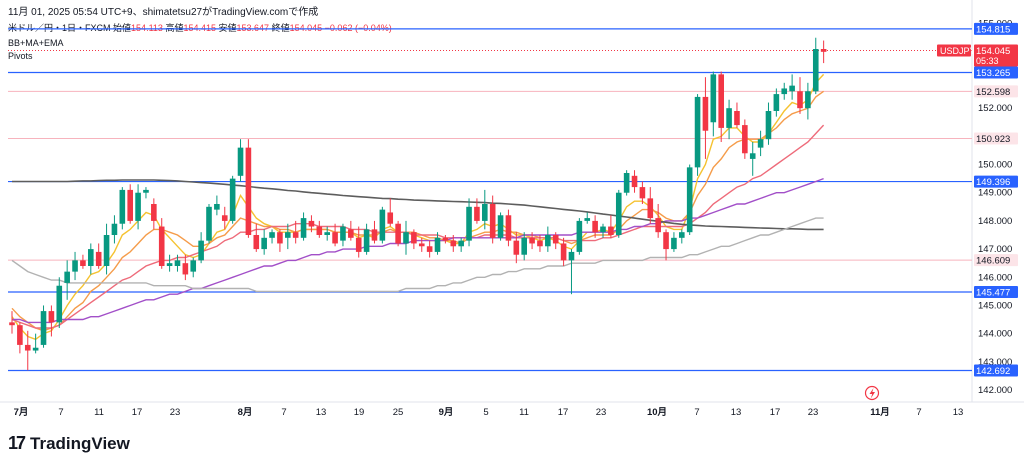 Image resolution: width=1024 pixels, height=465 pixels. What do you see at coordinates (69, 443) in the screenshot?
I see `tradingview-logo: 17 TradingView` at bounding box center [69, 443].